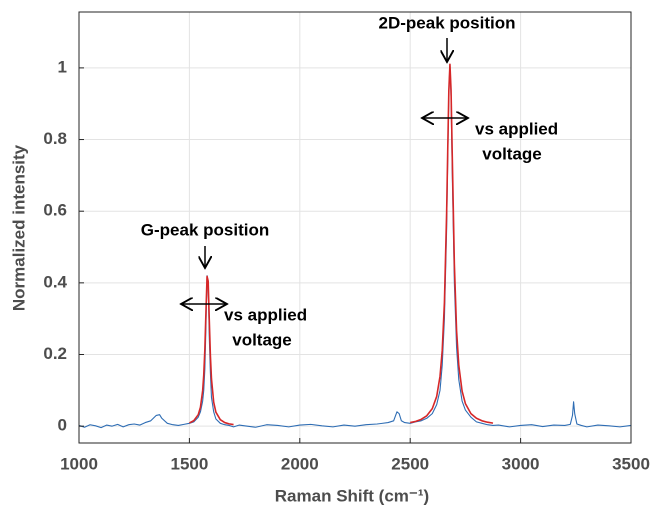 The height and width of the screenshot is (510, 654). Describe the element at coordinates (62, 66) in the screenshot. I see `y-tick-label: 1` at that location.